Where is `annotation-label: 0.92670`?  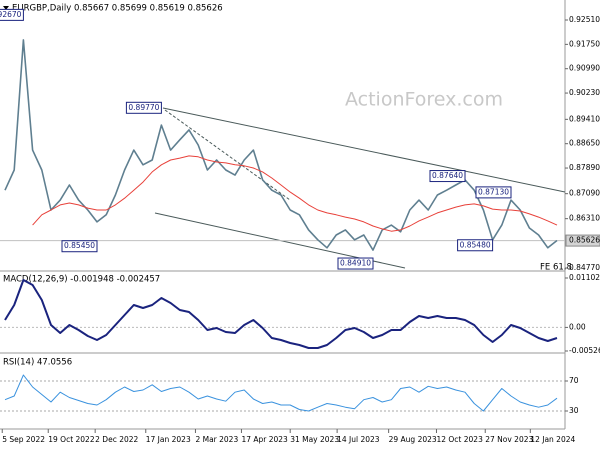
annotation-label: 0.92670 is located at coordinates (11, 14).